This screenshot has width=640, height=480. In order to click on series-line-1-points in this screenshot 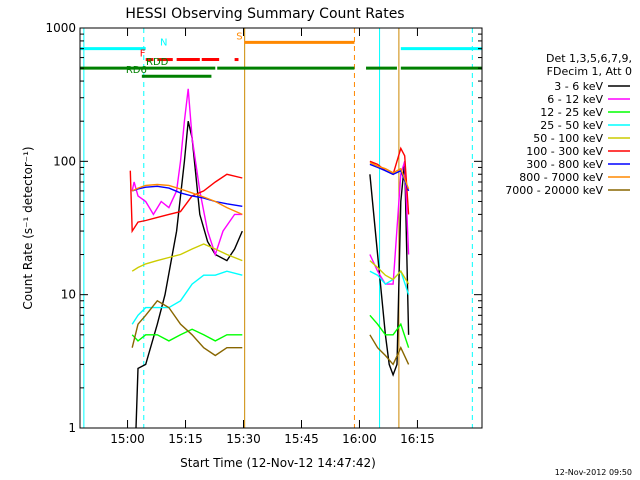, I will do `click(187, 172)`.